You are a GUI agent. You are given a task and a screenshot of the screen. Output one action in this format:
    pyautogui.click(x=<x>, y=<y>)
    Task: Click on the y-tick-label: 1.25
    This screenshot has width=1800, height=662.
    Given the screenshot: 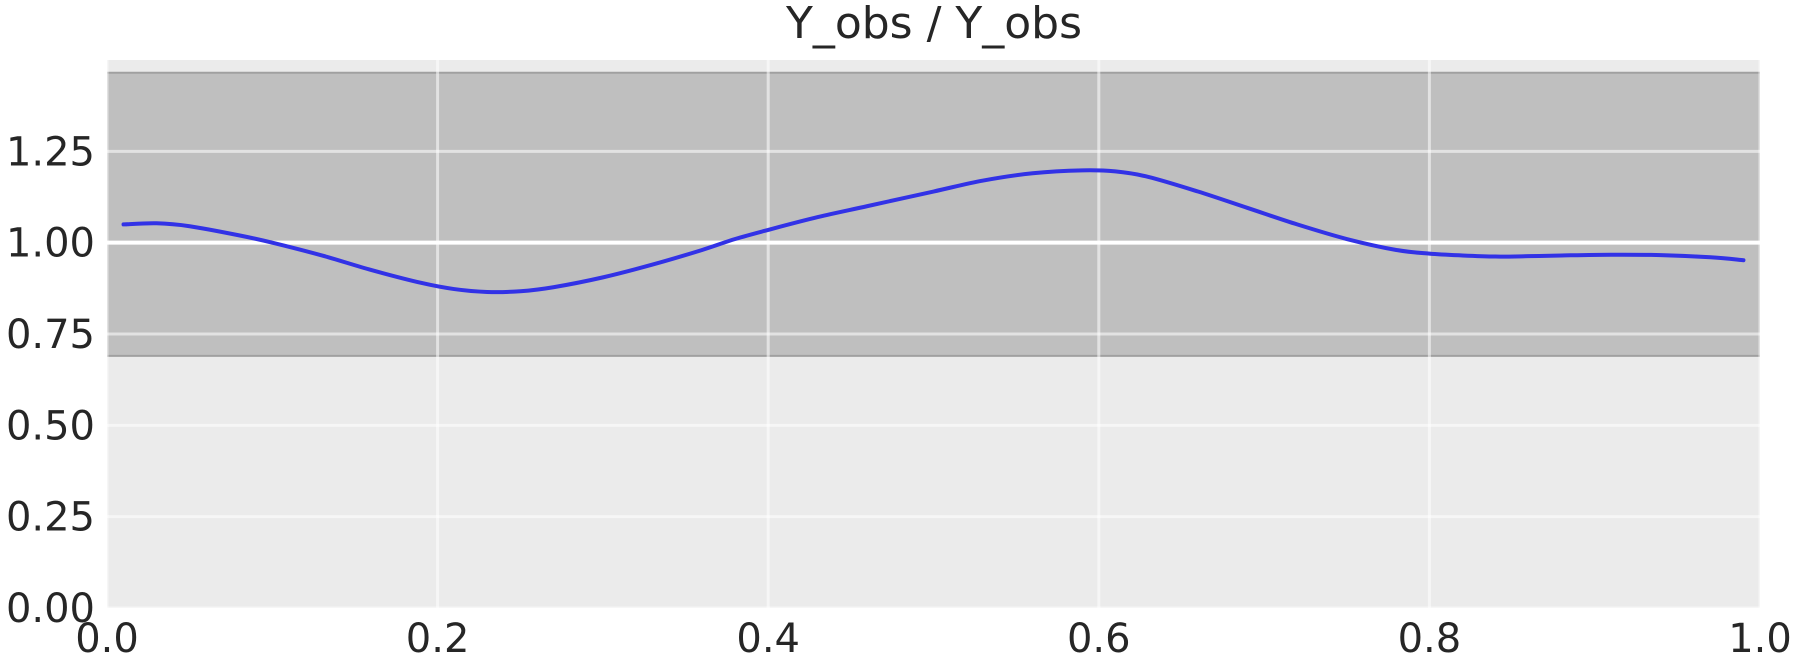 What is the action you would take?
    pyautogui.click(x=50, y=152)
    